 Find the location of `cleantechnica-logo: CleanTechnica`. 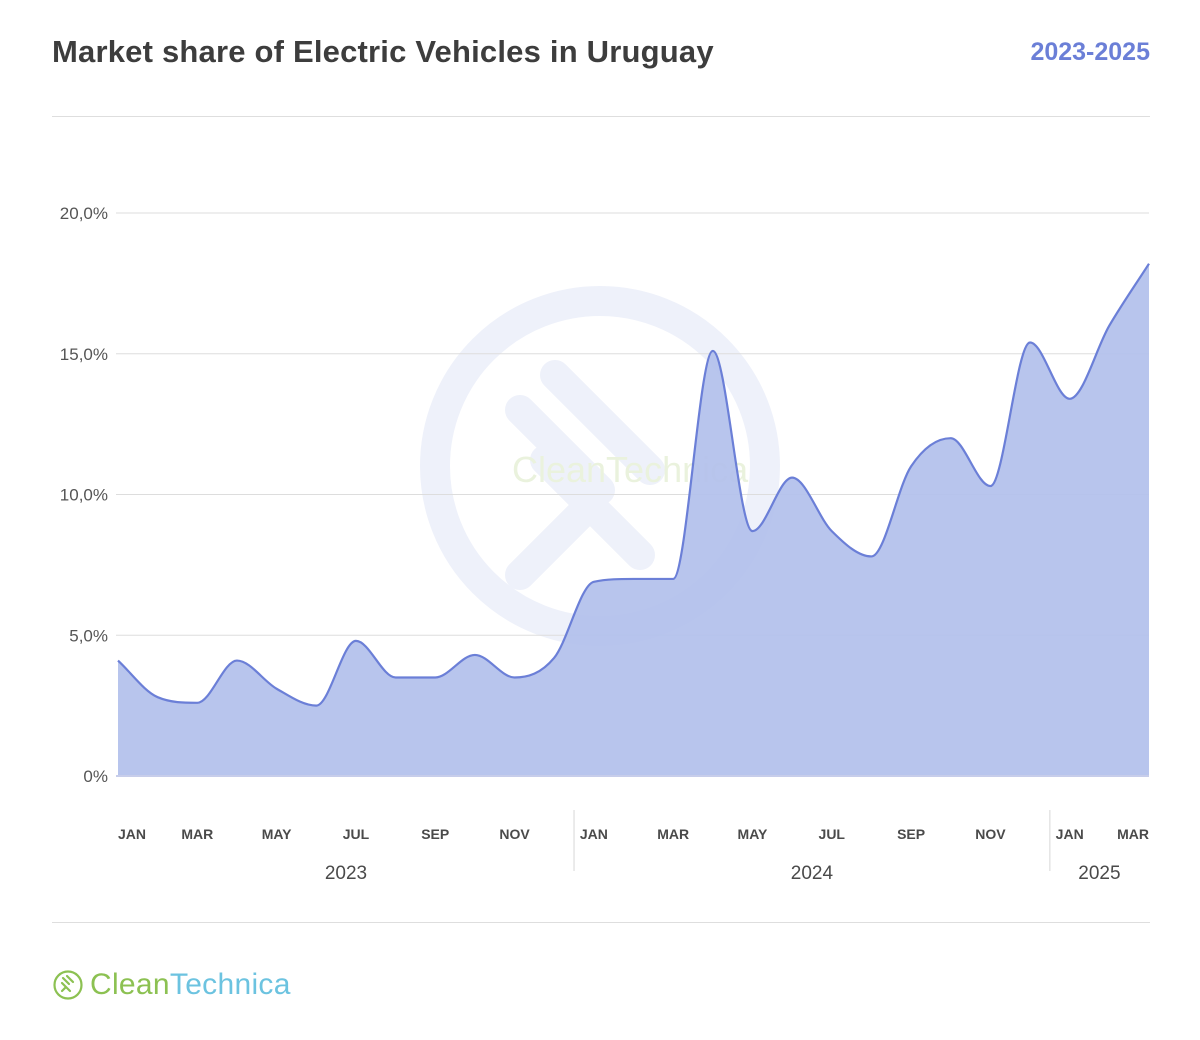

cleantechnica-logo: CleanTechnica is located at coordinates (171, 985).